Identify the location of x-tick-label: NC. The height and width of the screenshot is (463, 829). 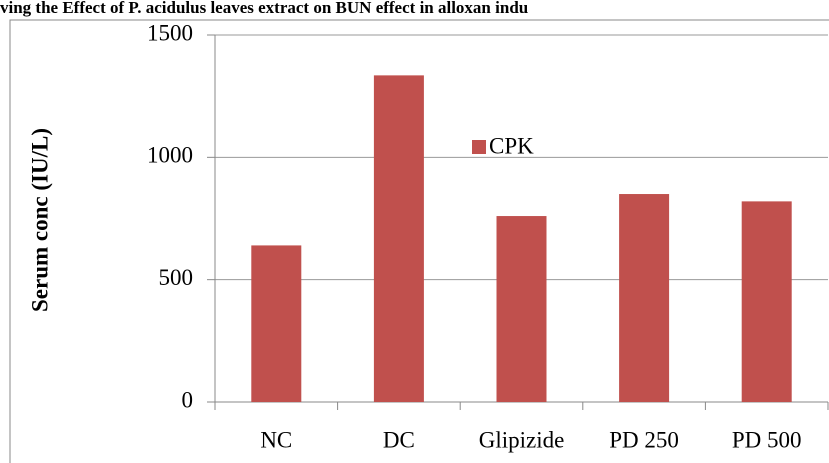
(276, 439).